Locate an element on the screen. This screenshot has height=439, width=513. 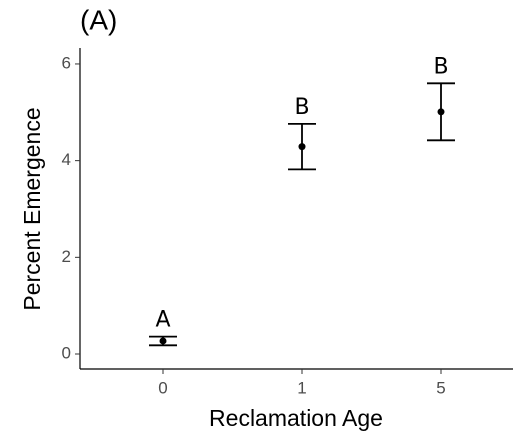
x-tick-label: 0 is located at coordinates (162, 387).